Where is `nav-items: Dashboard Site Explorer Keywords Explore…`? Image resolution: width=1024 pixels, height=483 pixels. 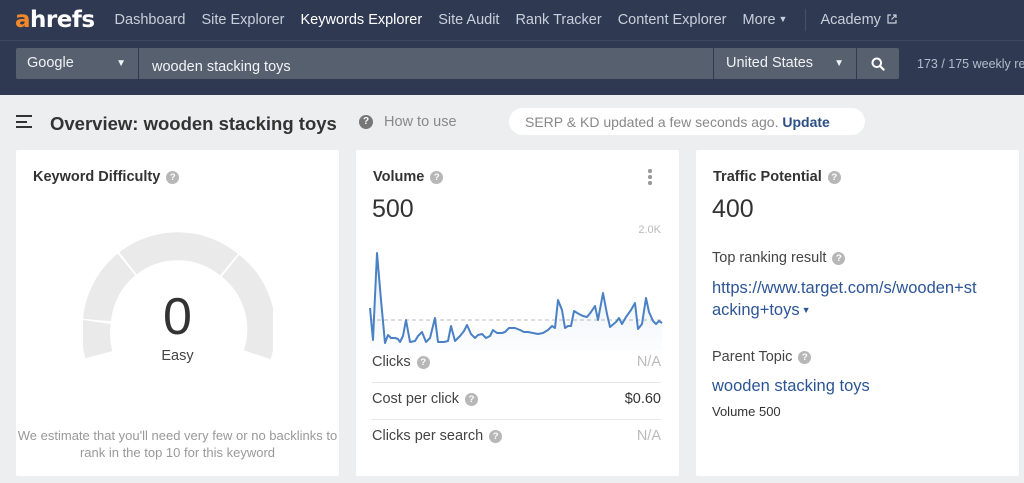 nav-items: Dashboard Site Explorer Keywords Explore… is located at coordinates (514, 20).